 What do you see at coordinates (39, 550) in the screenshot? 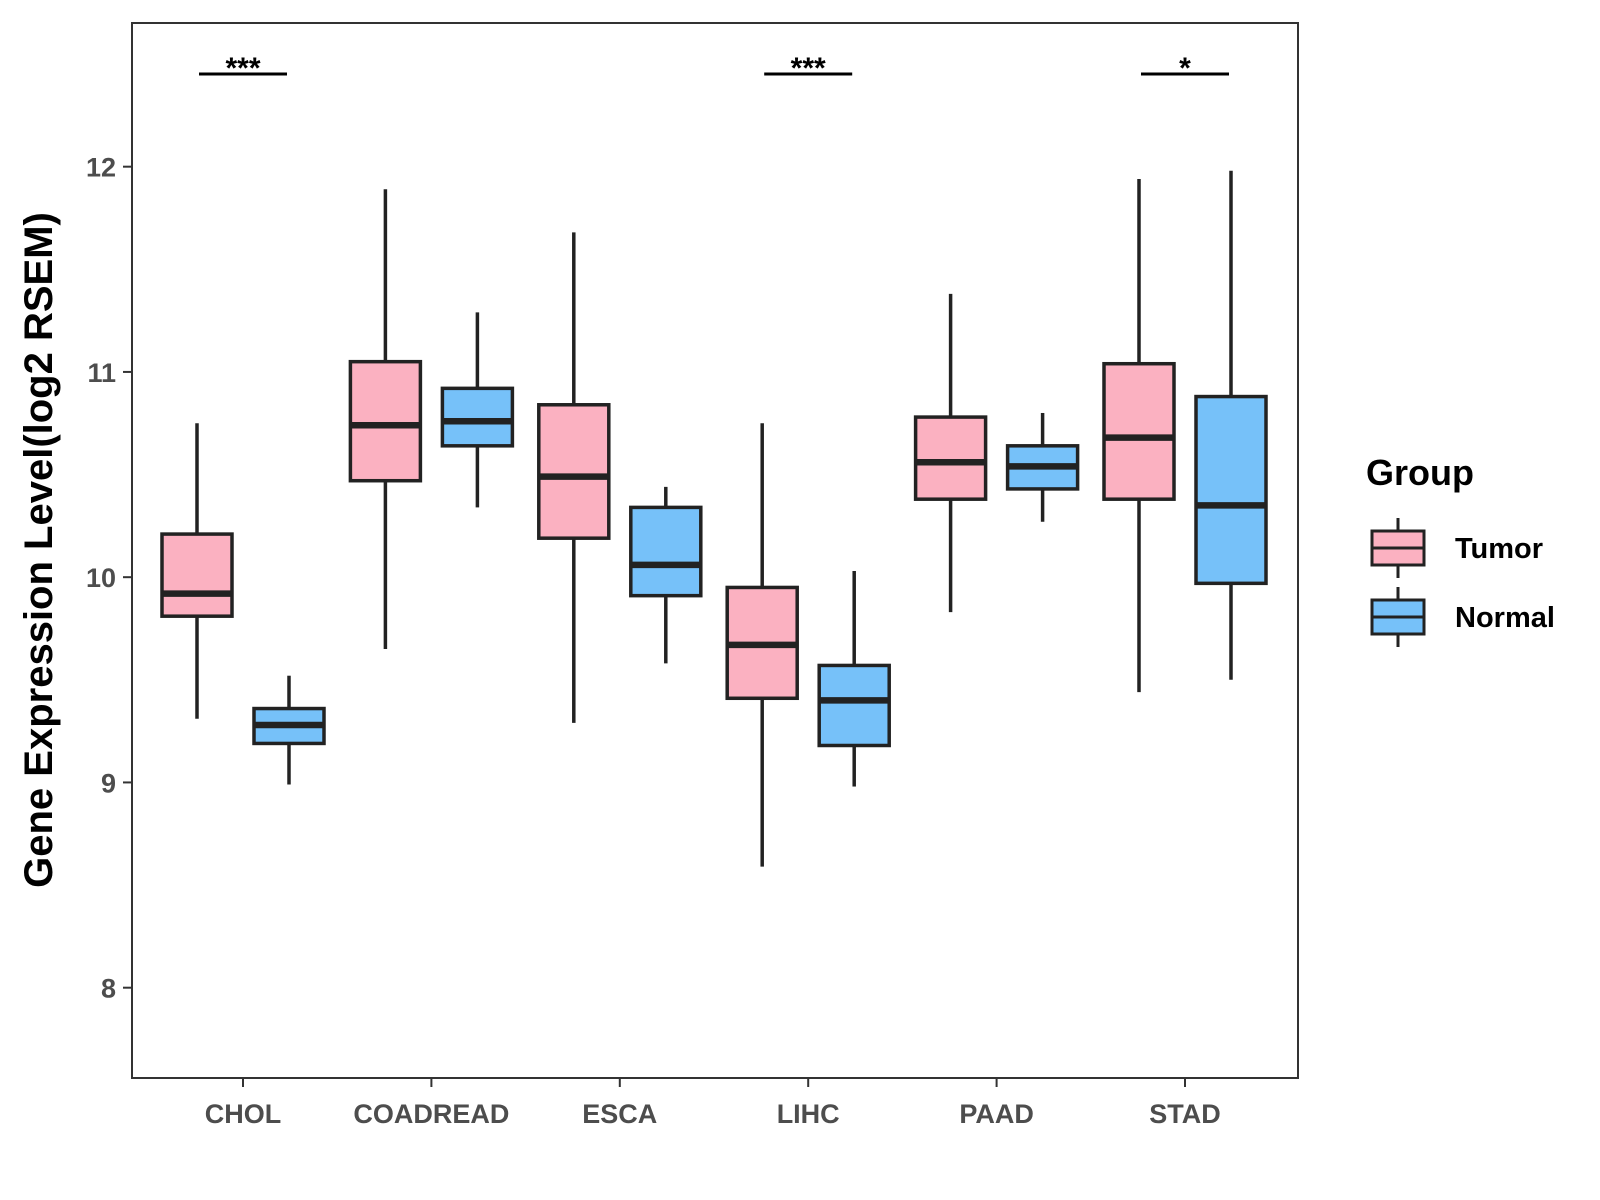
I see `y-axis-title: Gene Expression Level(log2 RSEM)` at bounding box center [39, 550].